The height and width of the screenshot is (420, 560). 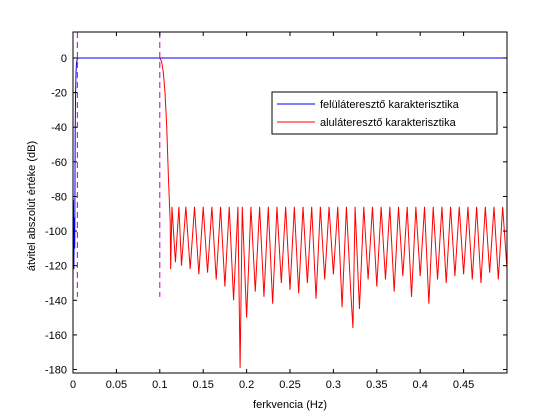 I want to click on y-tick-label: -20, so click(x=59, y=94).